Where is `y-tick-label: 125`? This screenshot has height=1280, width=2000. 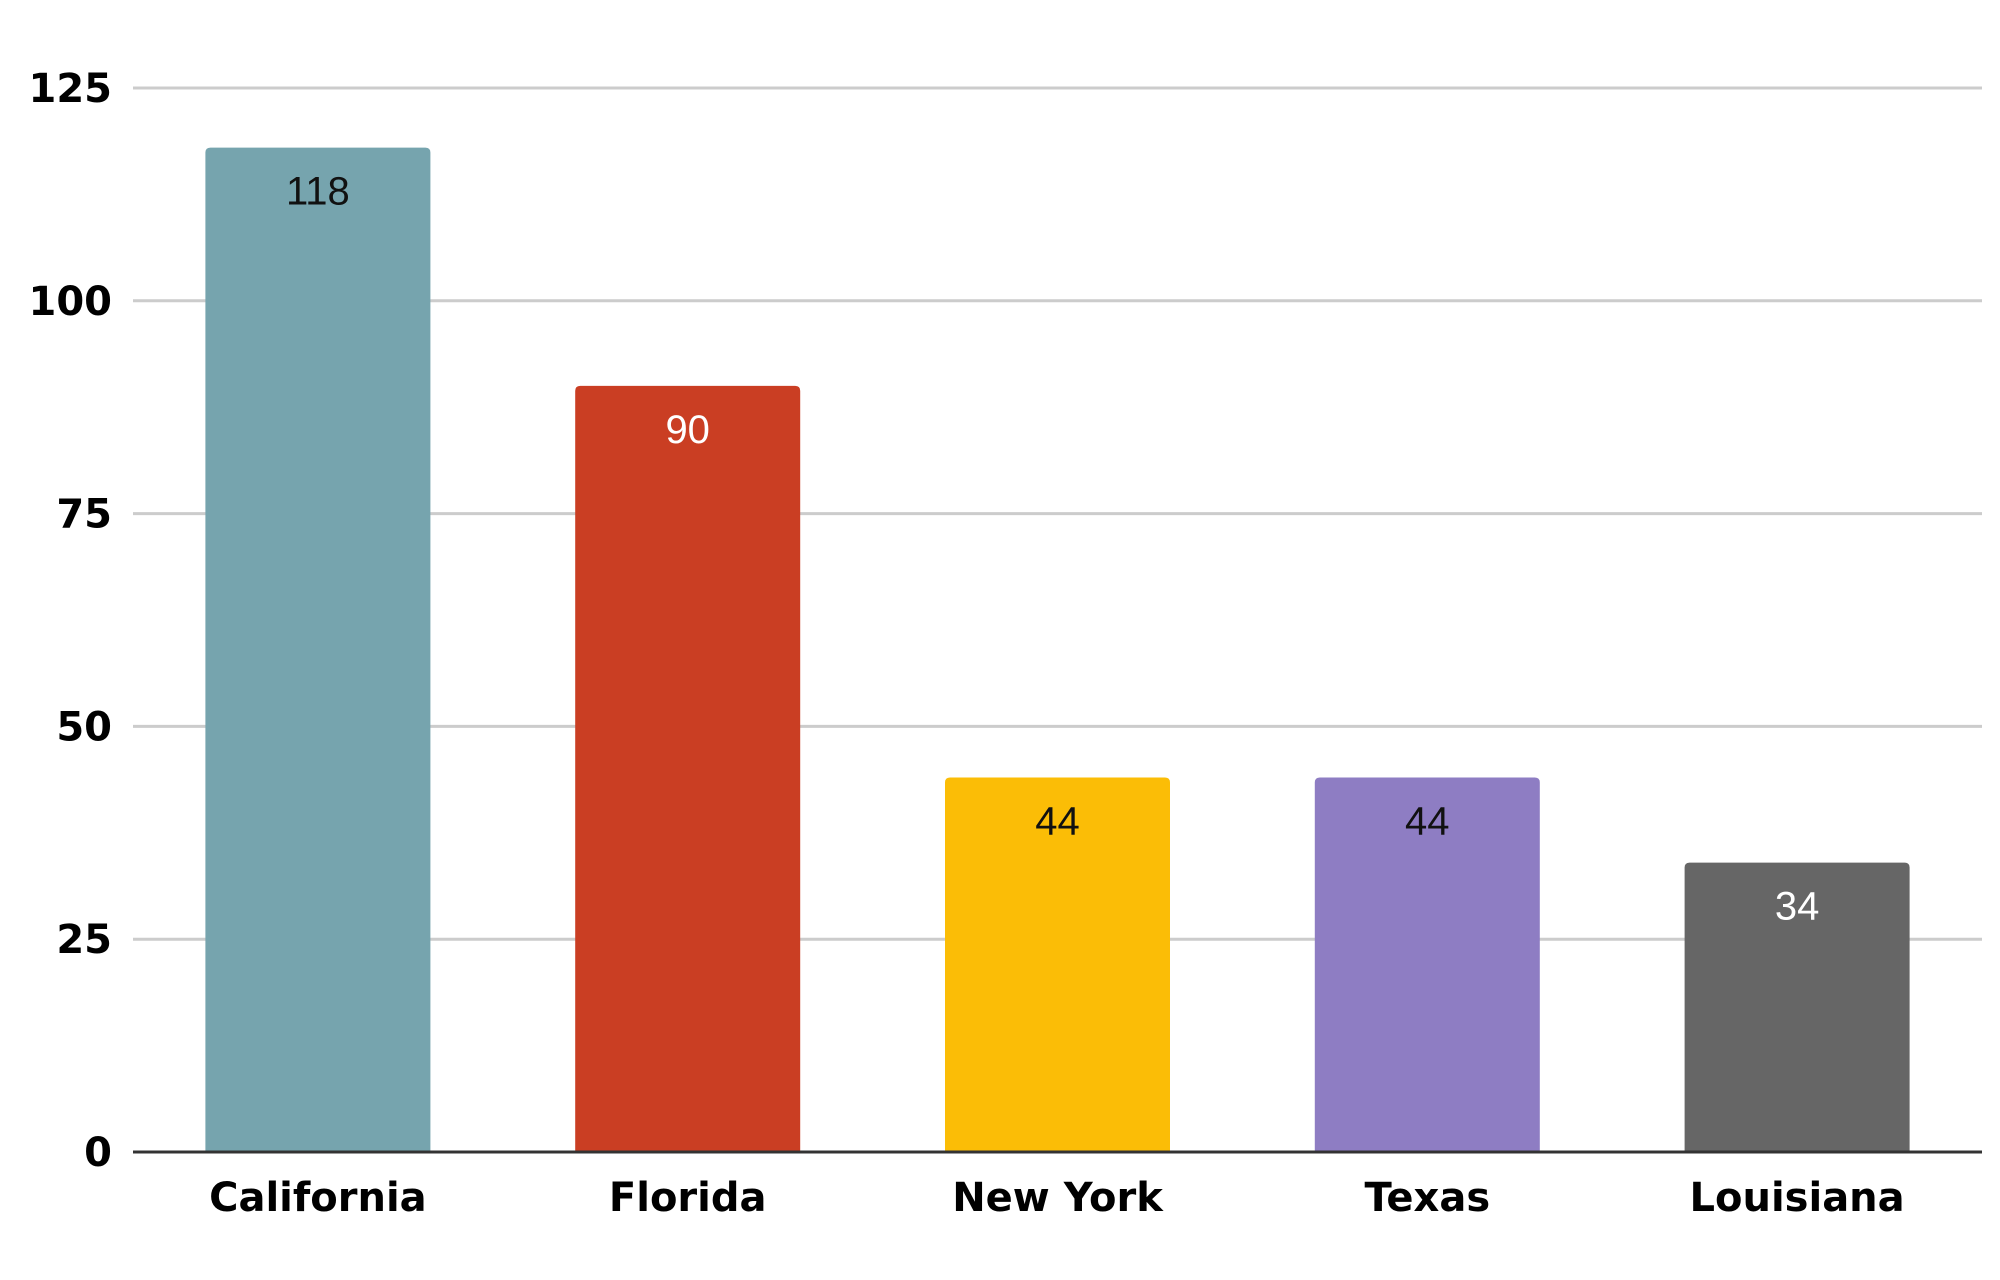 y-tick-label: 125 is located at coordinates (71, 89).